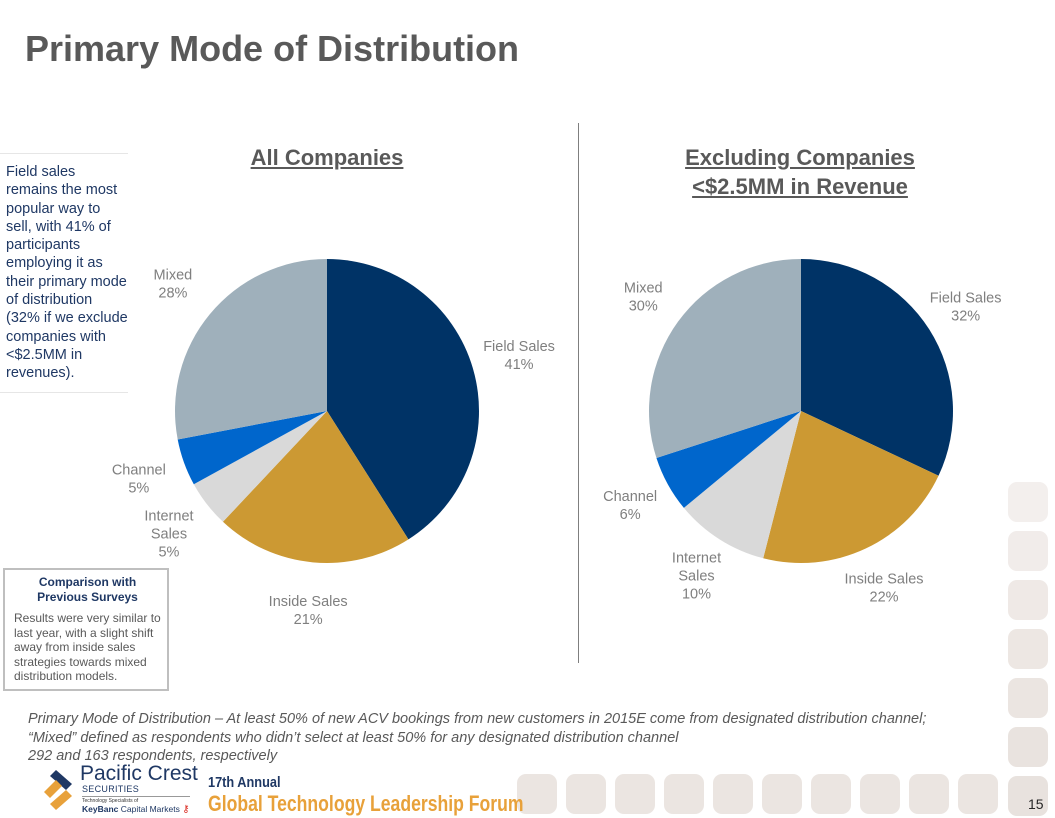 The image size is (1055, 818). What do you see at coordinates (630, 506) in the screenshot?
I see `data-label-channel: Channel 6%` at bounding box center [630, 506].